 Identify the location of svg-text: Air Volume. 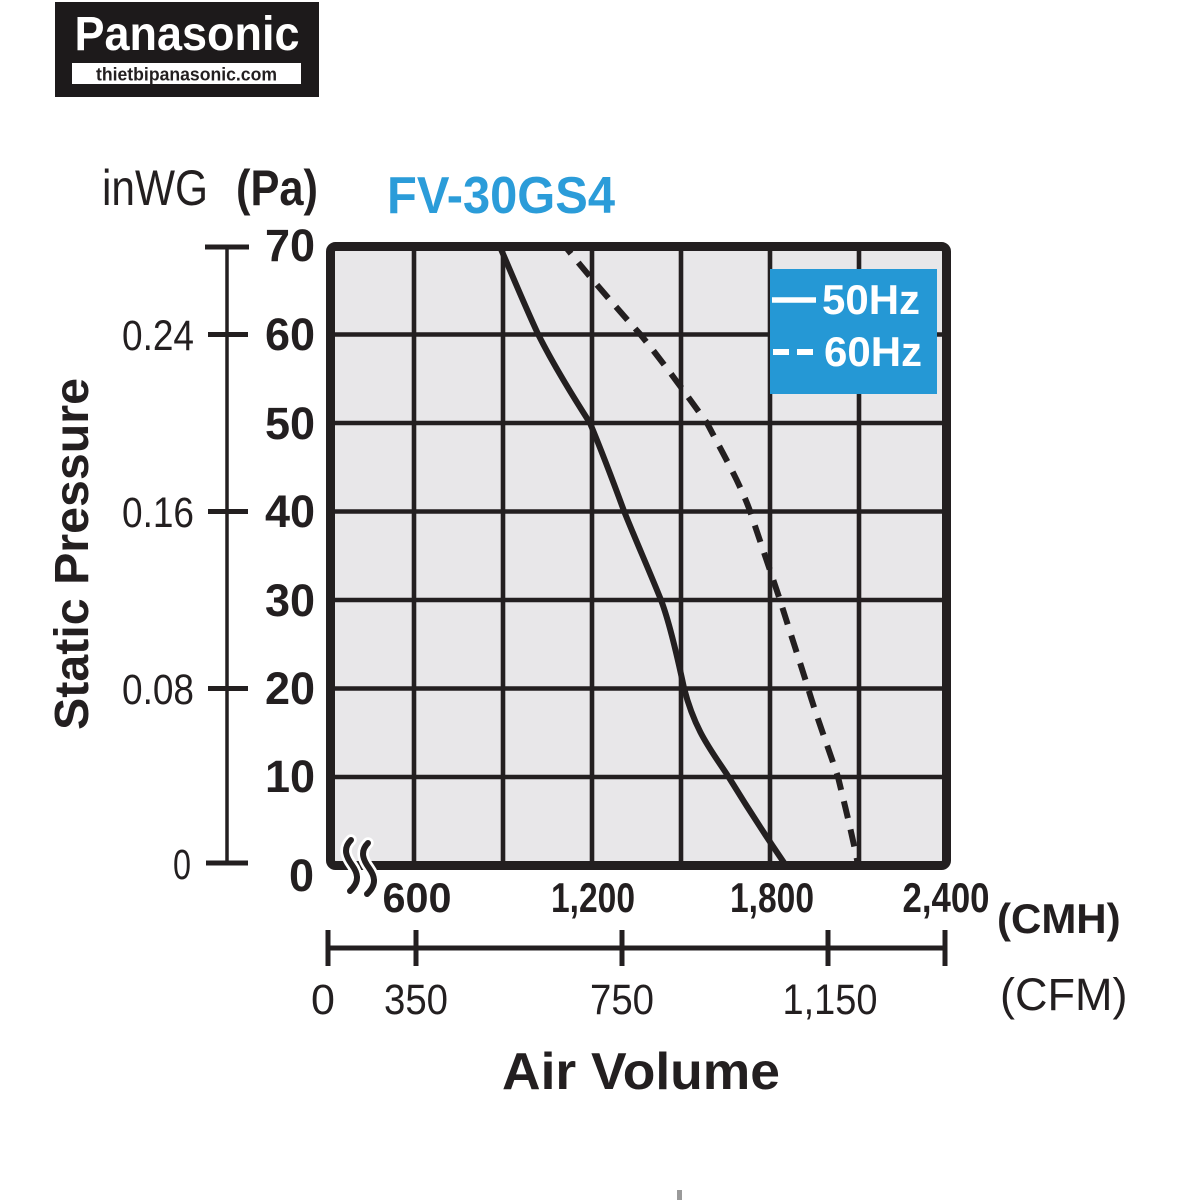
(641, 1072).